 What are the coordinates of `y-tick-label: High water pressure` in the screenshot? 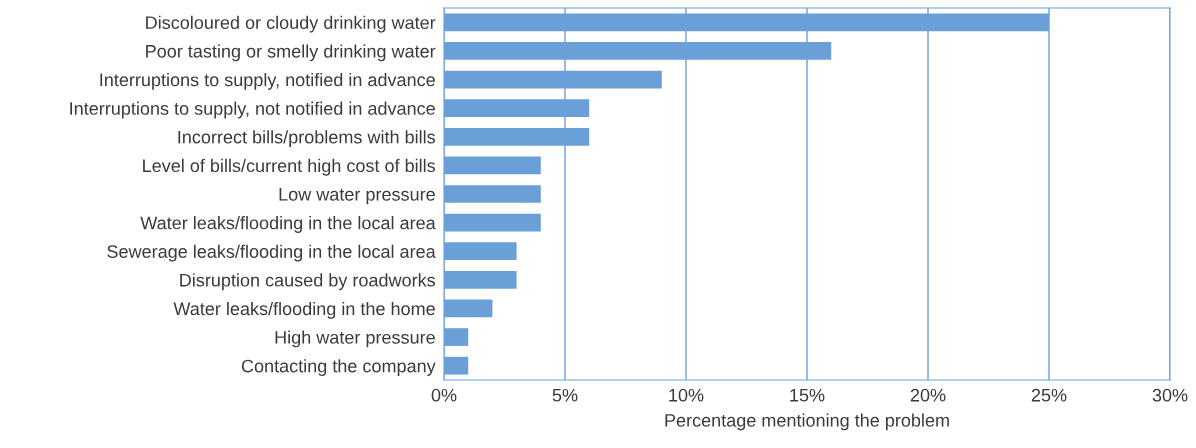 It's located at (355, 339).